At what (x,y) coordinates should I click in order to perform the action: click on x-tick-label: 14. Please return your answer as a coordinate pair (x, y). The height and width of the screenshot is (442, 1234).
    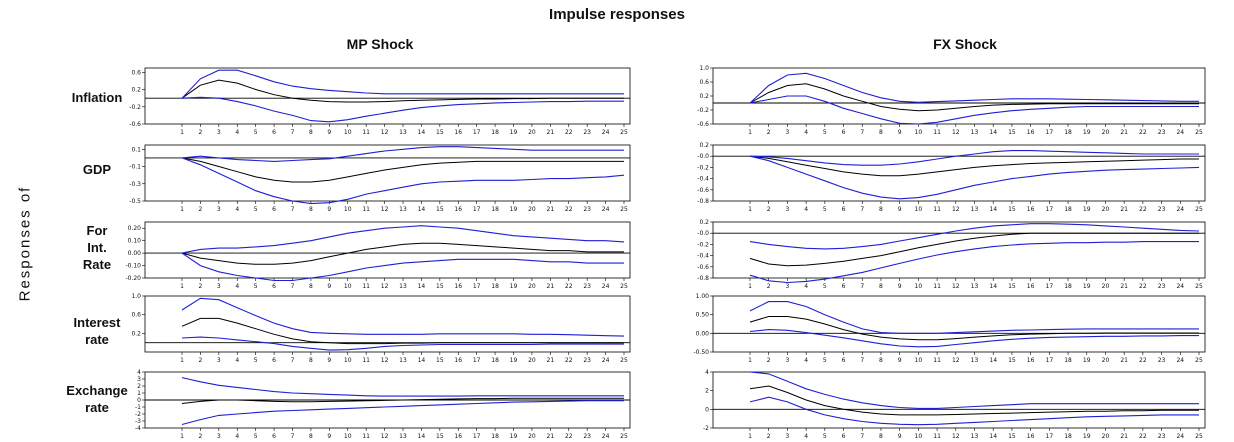
    Looking at the image, I should click on (993, 360).